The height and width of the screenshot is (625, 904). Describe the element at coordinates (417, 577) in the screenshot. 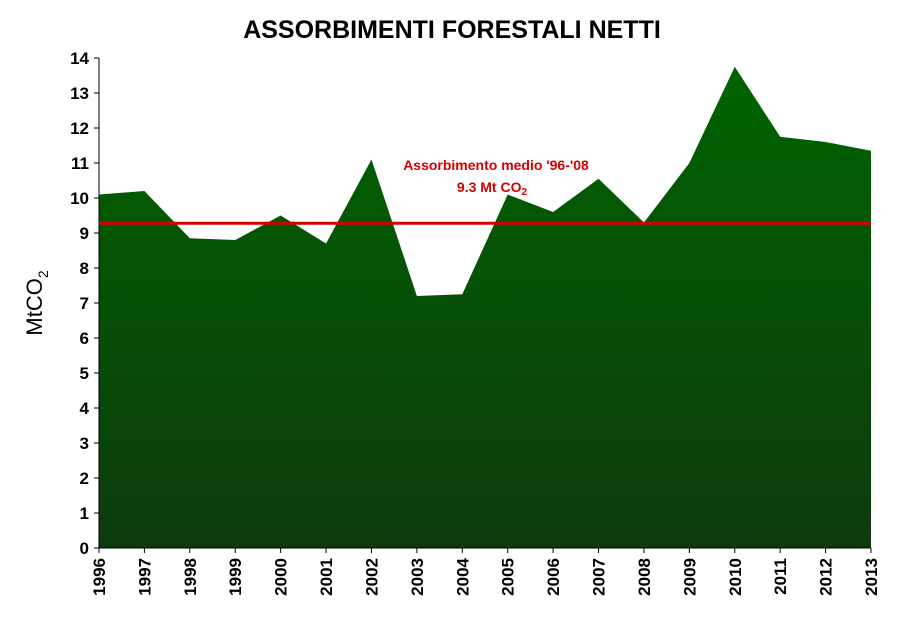

I see `x-tick-label: 2003` at that location.